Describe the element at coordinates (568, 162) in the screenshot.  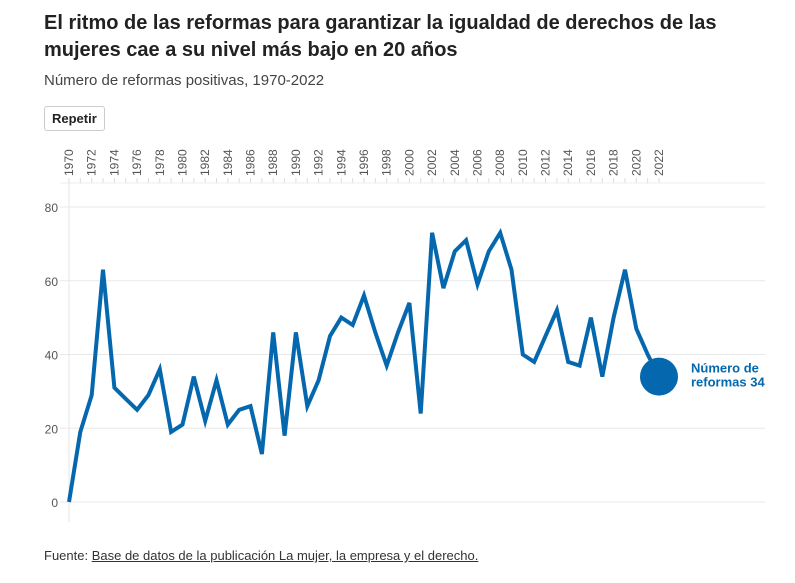
I see `x-tick-label: 2014` at that location.